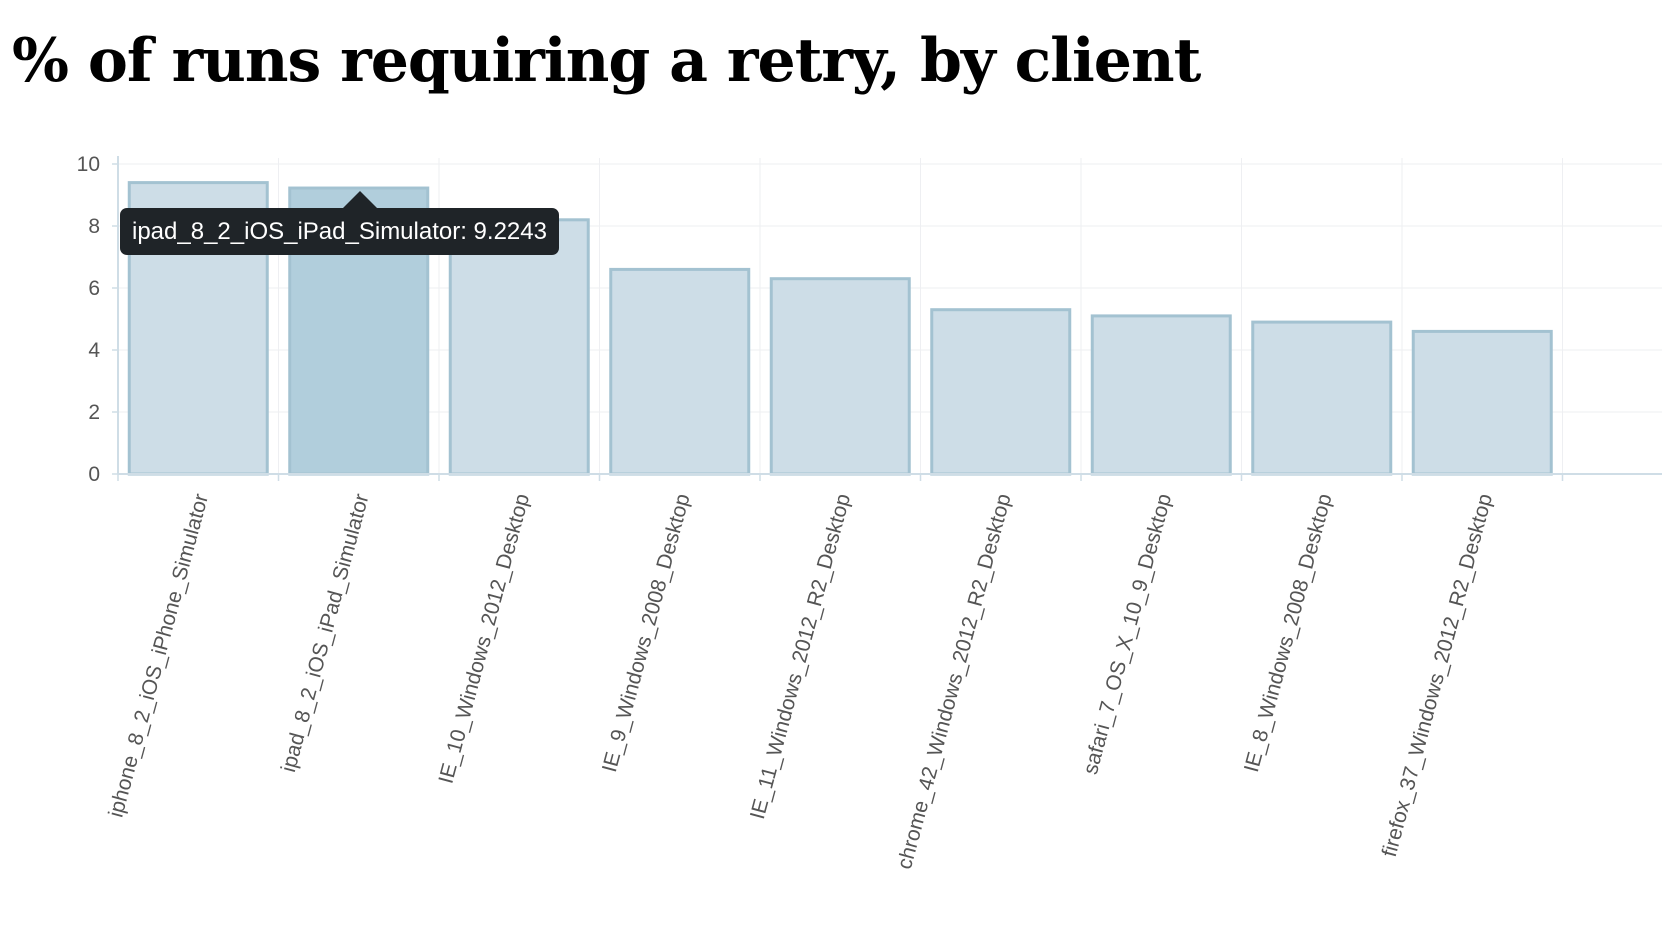 Image resolution: width=1662 pixels, height=952 pixels. I want to click on y-tick-label: 2, so click(94, 412).